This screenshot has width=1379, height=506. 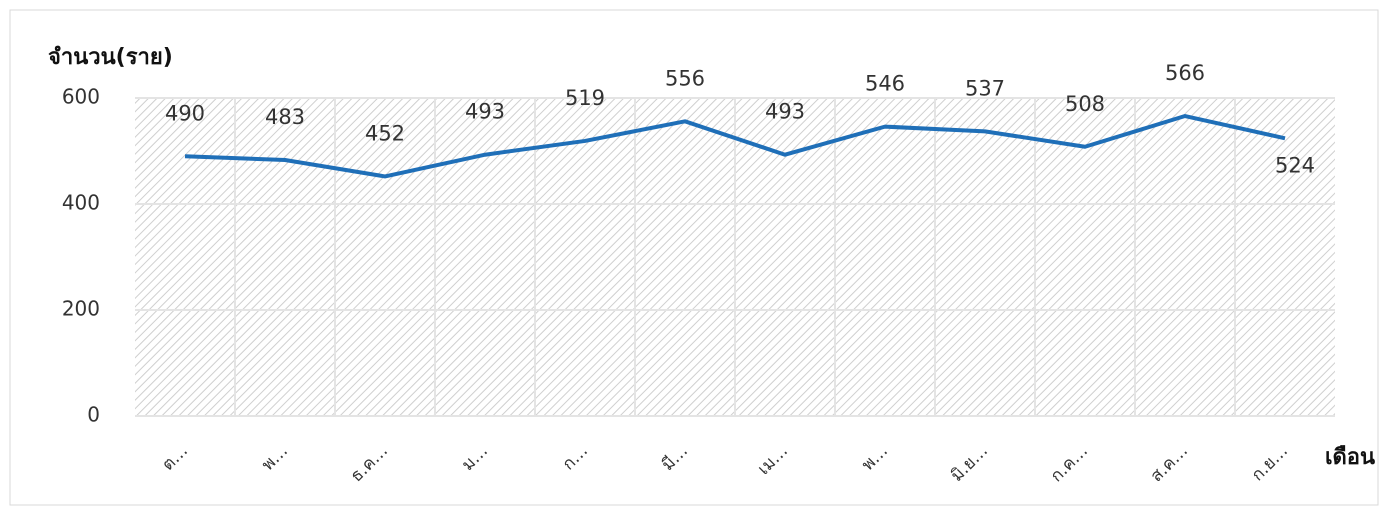 What do you see at coordinates (685, 78) in the screenshot?
I see `data-label: 556` at bounding box center [685, 78].